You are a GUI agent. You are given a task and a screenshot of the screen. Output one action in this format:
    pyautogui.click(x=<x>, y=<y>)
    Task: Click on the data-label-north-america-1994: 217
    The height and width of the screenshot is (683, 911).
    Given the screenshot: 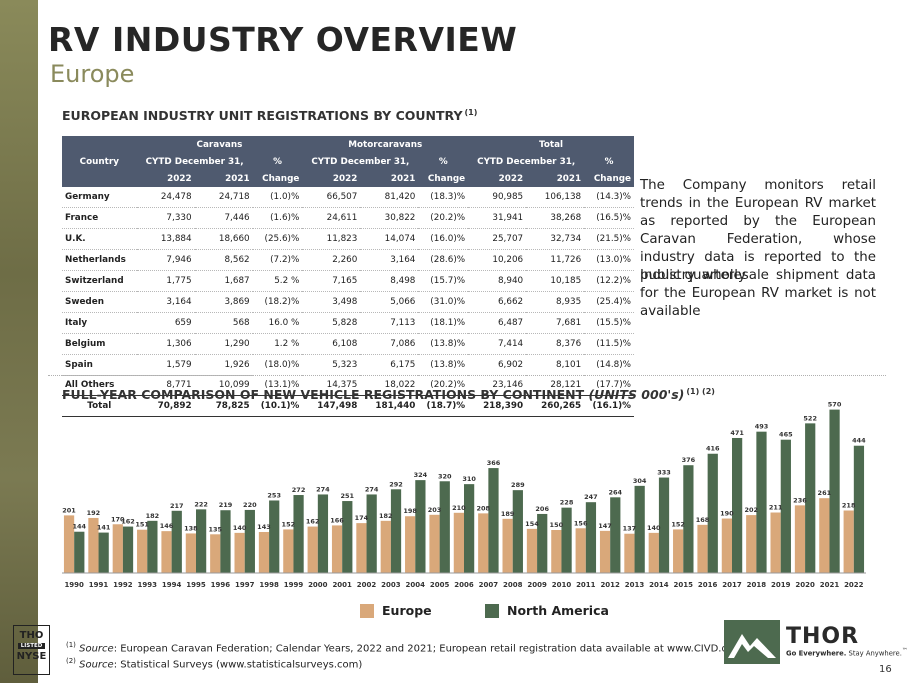 What is the action you would take?
    pyautogui.click(x=177, y=506)
    